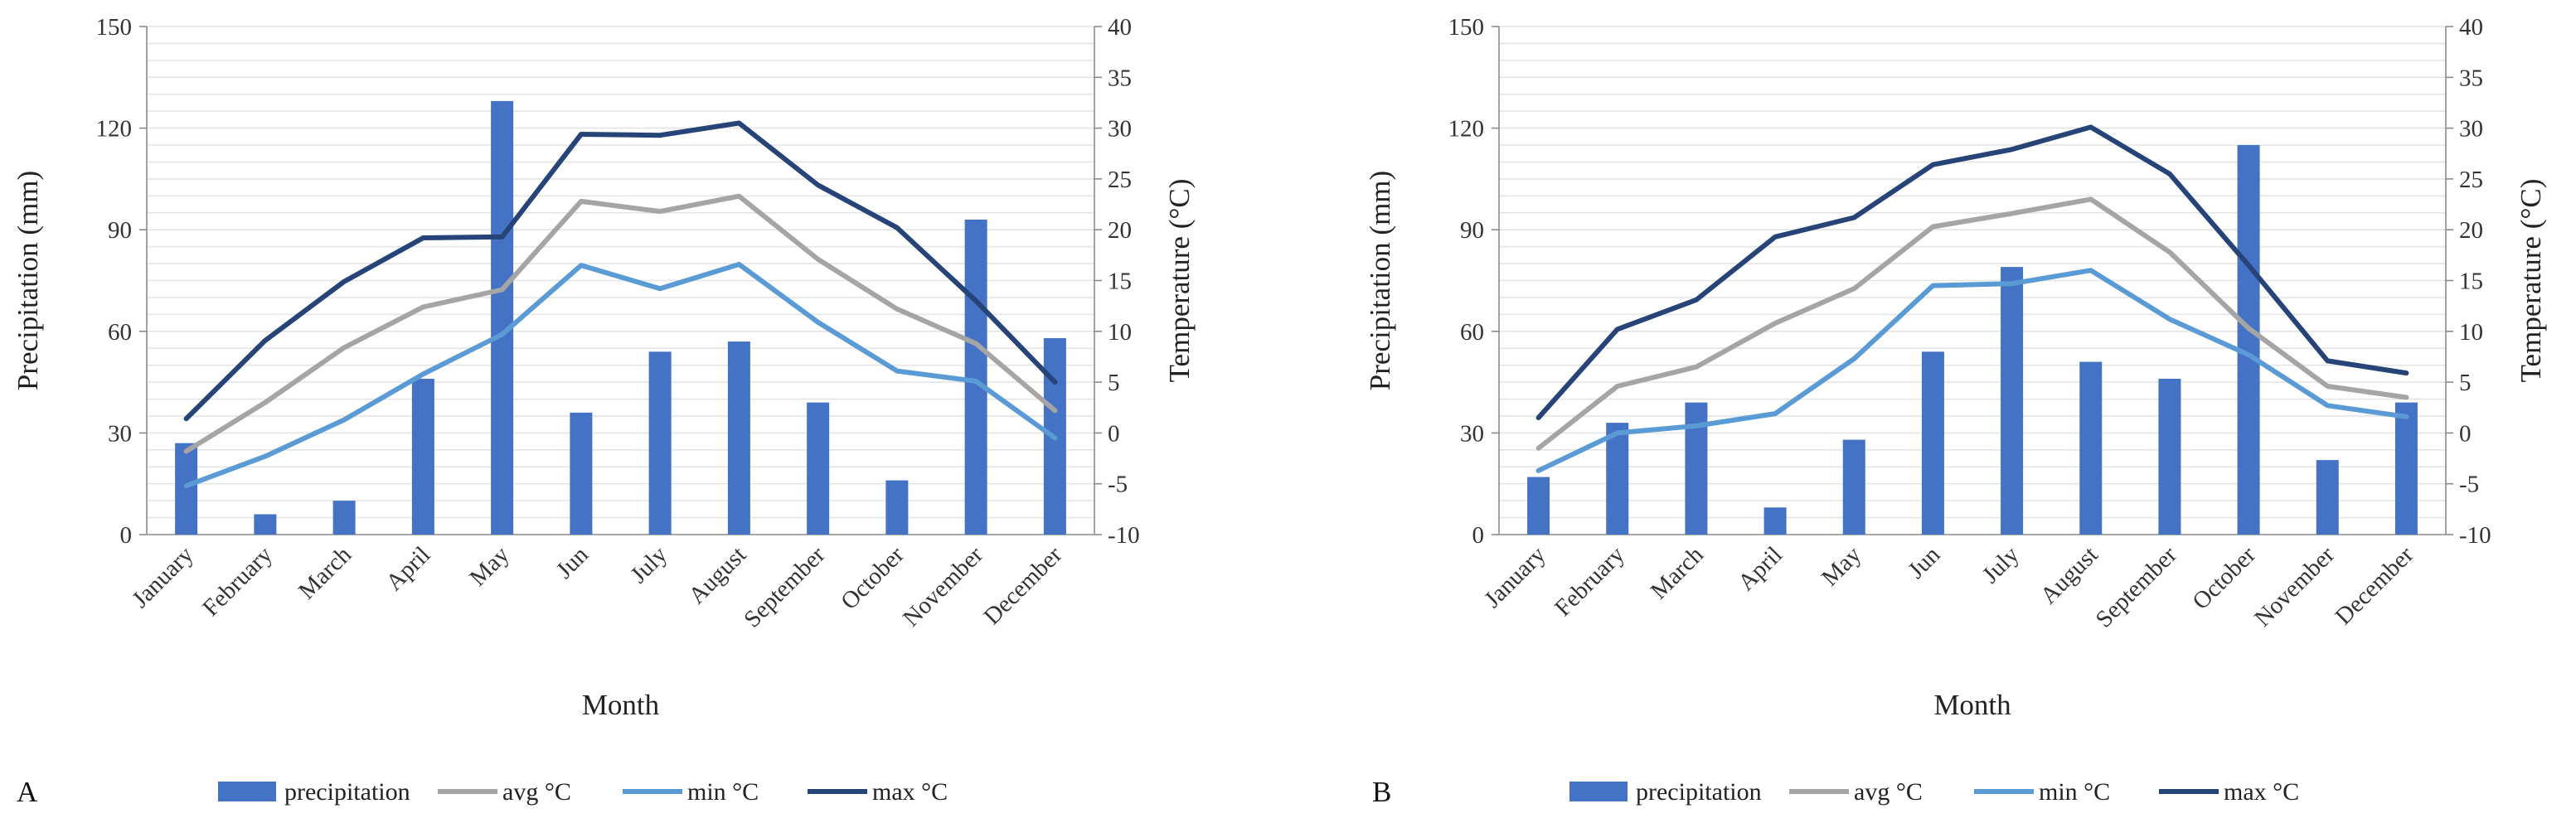  Describe the element at coordinates (1124, 535) in the screenshot. I see `right-tick-label: -10` at that location.